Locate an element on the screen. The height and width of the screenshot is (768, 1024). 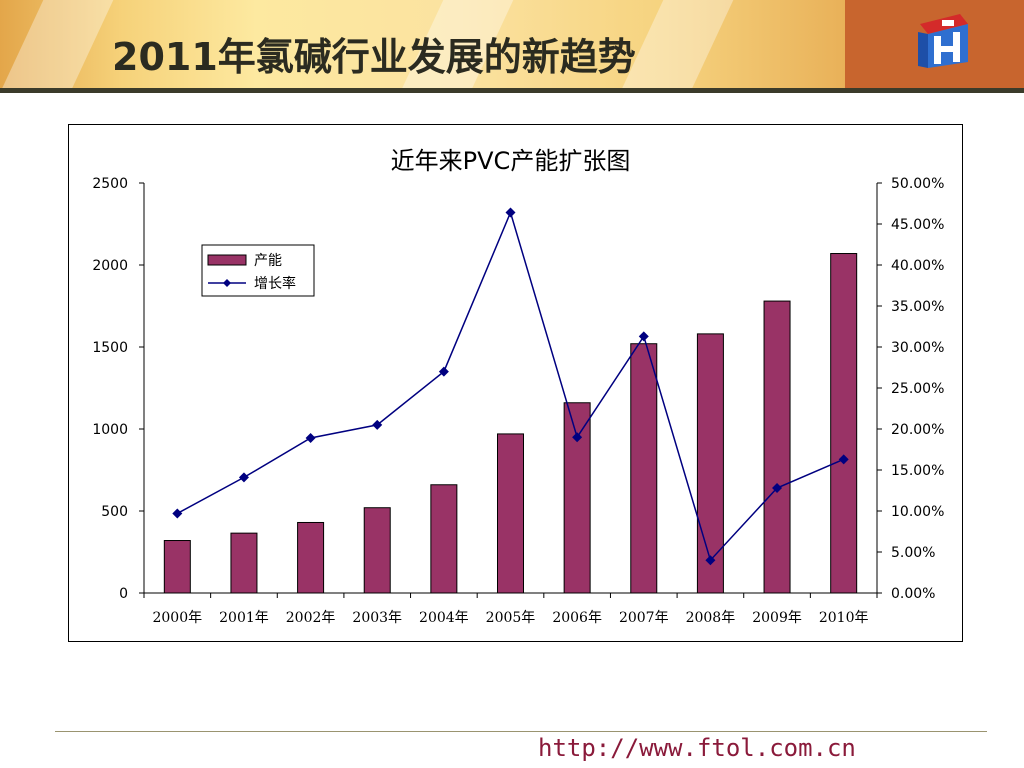
x-tick-label: 2004年 is located at coordinates (444, 618).